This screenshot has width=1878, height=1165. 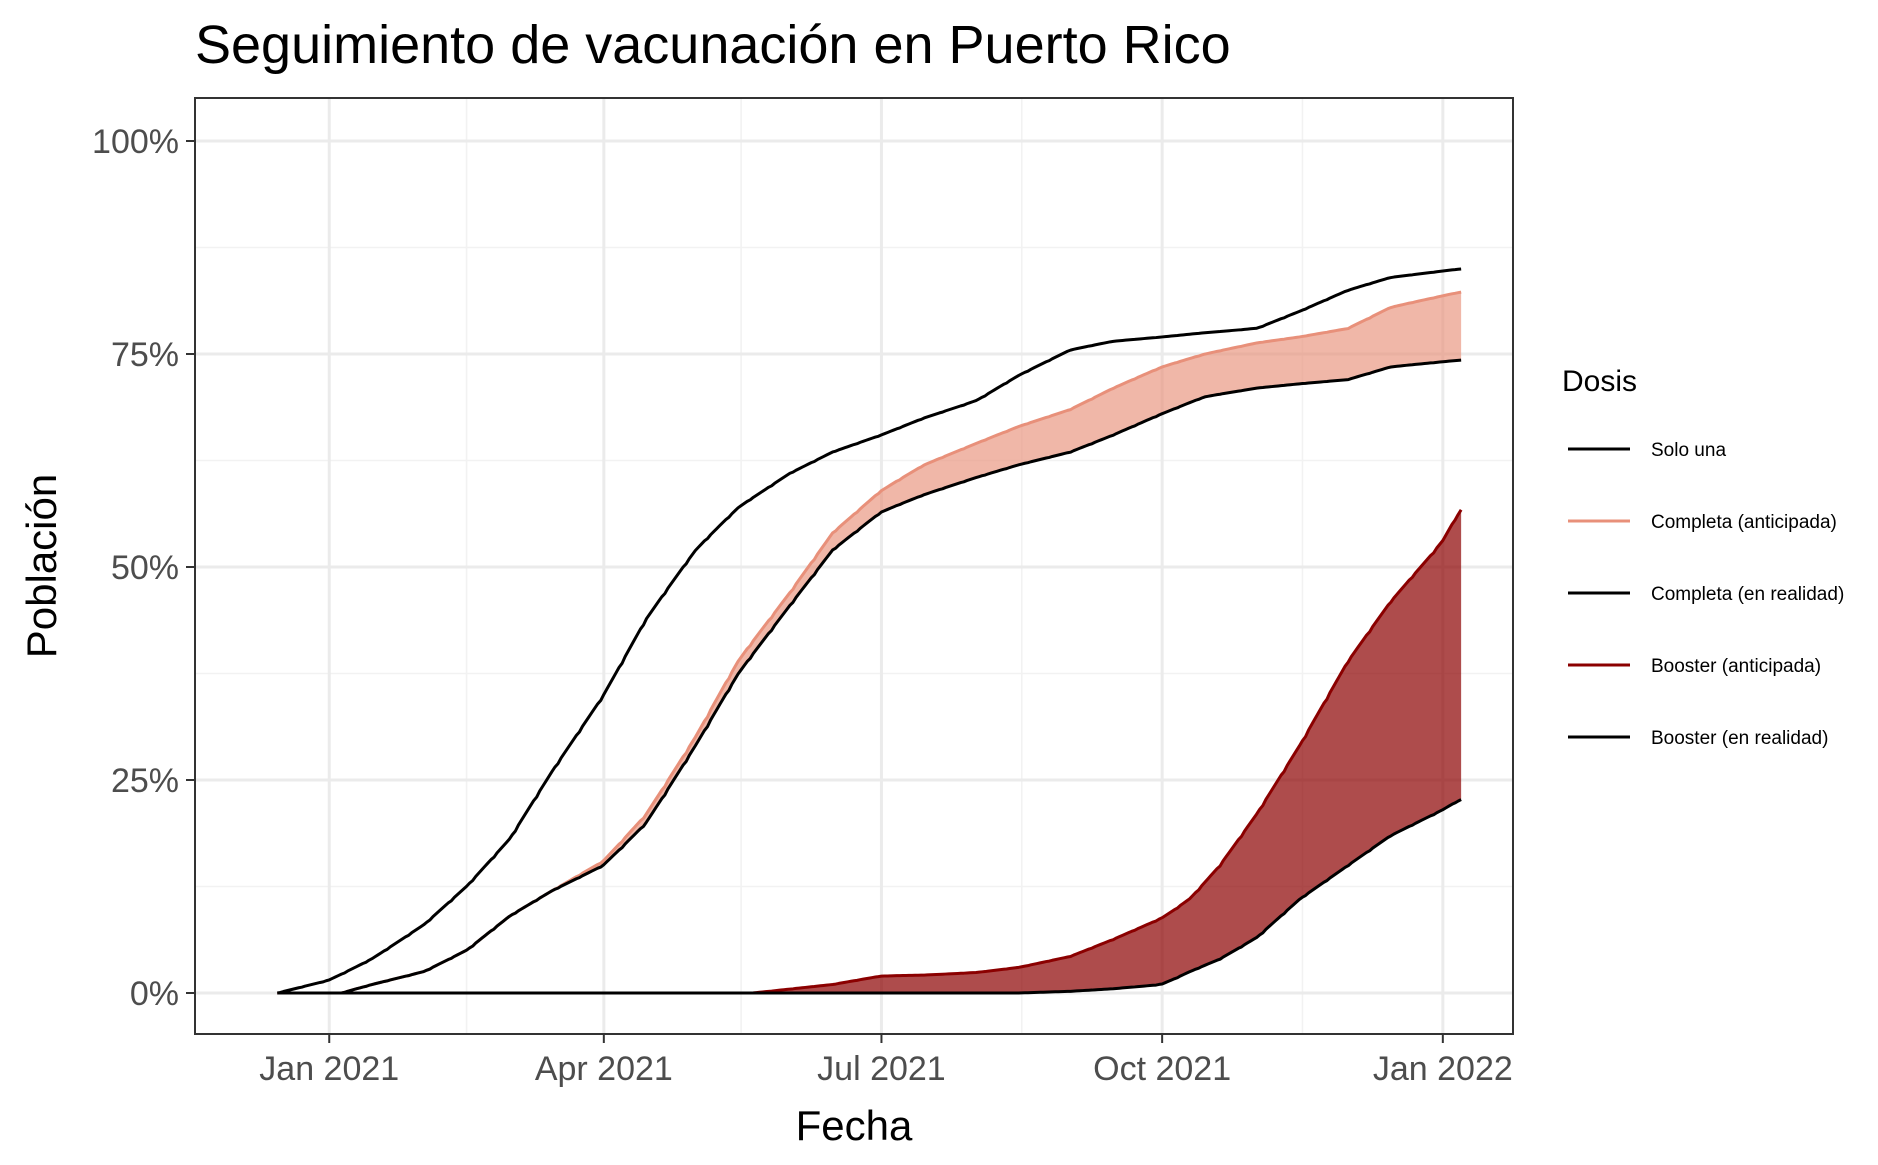 I want to click on y-tick-label-3: 75%, so click(x=145, y=355).